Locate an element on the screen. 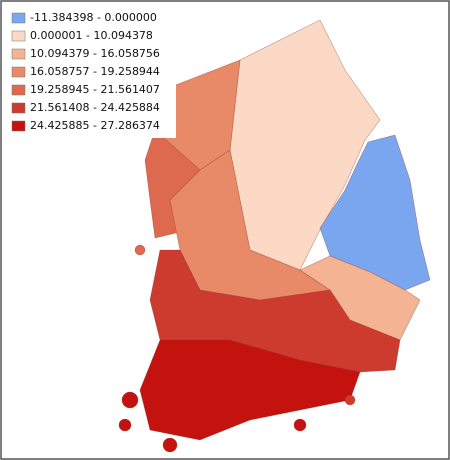 This screenshot has width=450, height=460. legend-label: 16.058757 - 19.258944 is located at coordinates (95, 71).